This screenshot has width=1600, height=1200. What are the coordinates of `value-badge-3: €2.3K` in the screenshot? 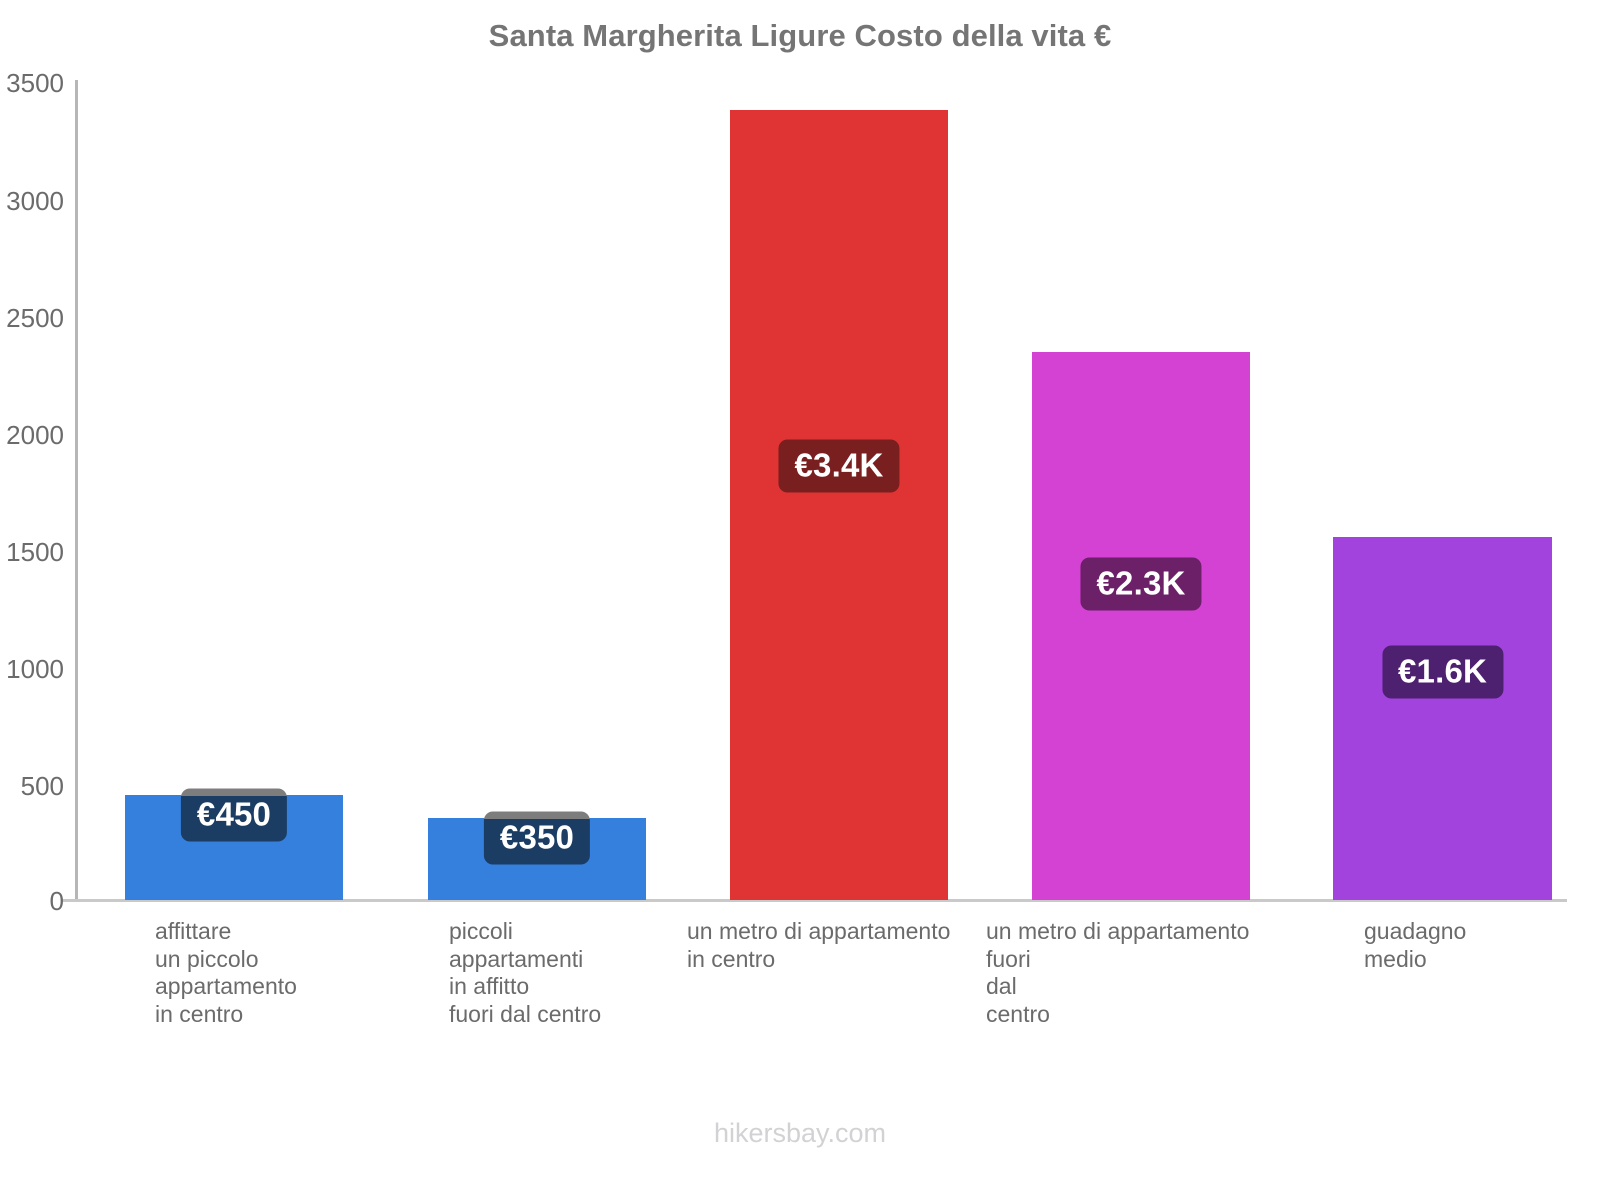 It's located at (1141, 584).